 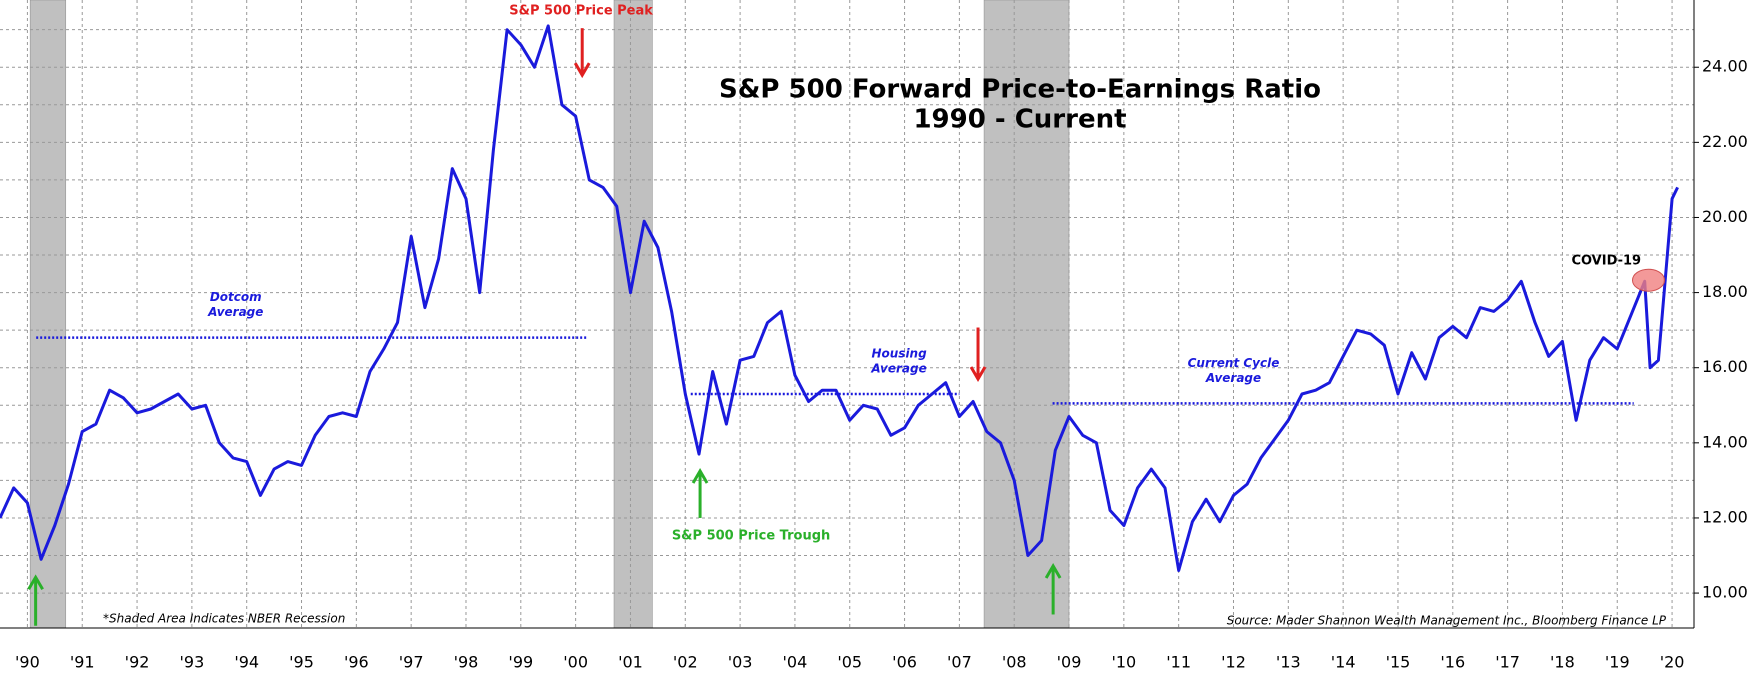 What do you see at coordinates (1343, 662) in the screenshot?
I see `x-tick-label: '14` at bounding box center [1343, 662].